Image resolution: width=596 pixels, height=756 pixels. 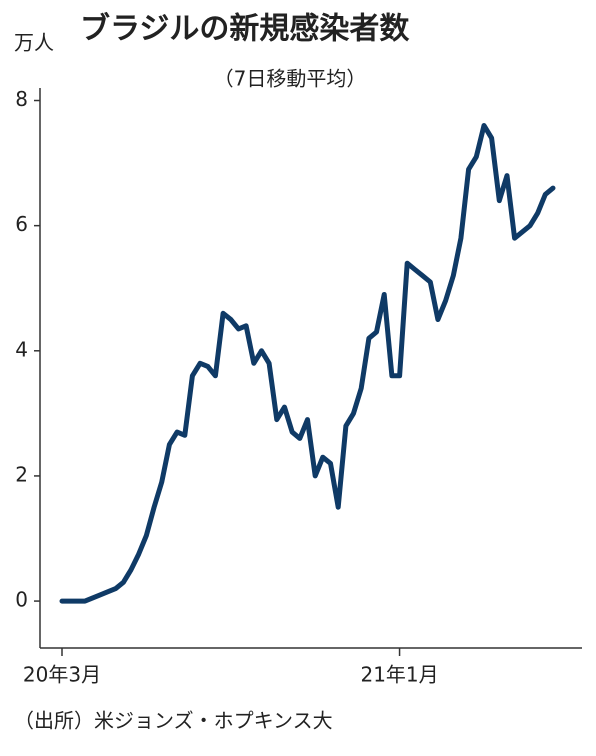 What do you see at coordinates (399, 675) in the screenshot?
I see `x-tick-label: 21年1月` at bounding box center [399, 675].